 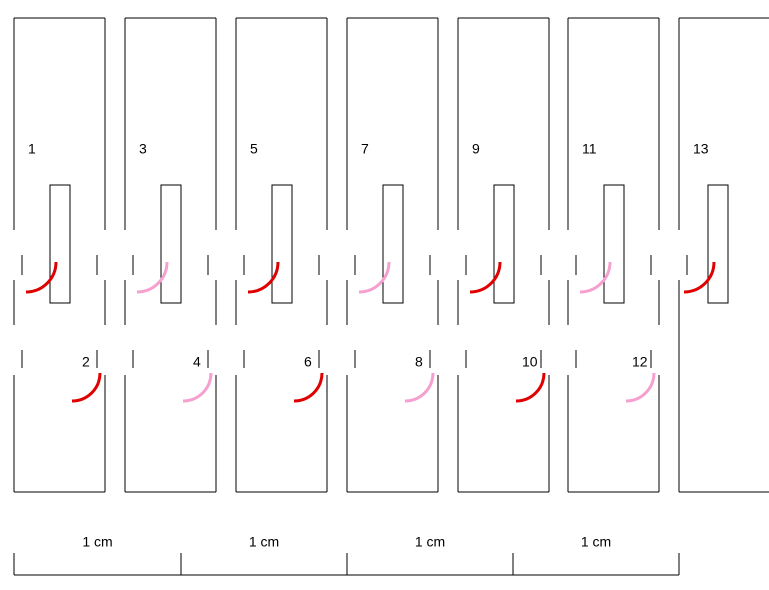 What do you see at coordinates (530, 362) in the screenshot?
I see `bottom-label: 10` at bounding box center [530, 362].